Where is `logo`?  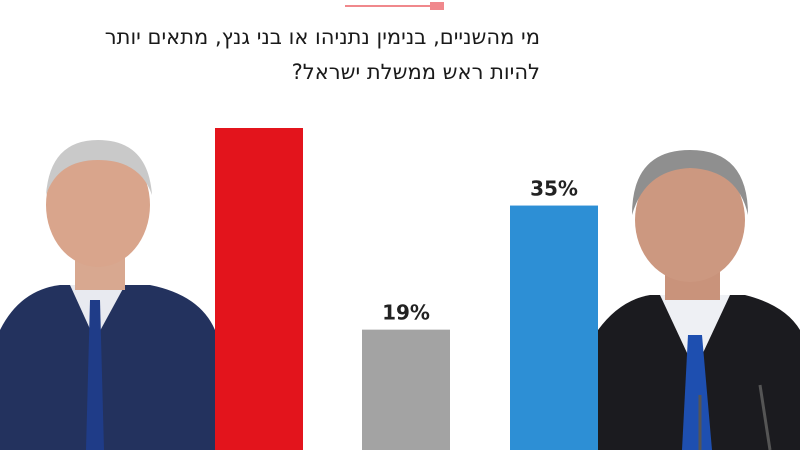
logo is located at coordinates (394, 6).